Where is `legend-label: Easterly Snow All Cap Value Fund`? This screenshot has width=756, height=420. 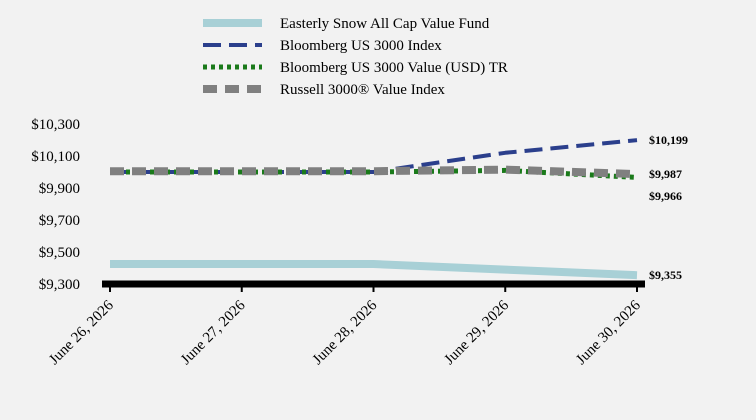
legend-label: Easterly Snow All Cap Value Fund is located at coordinates (385, 24).